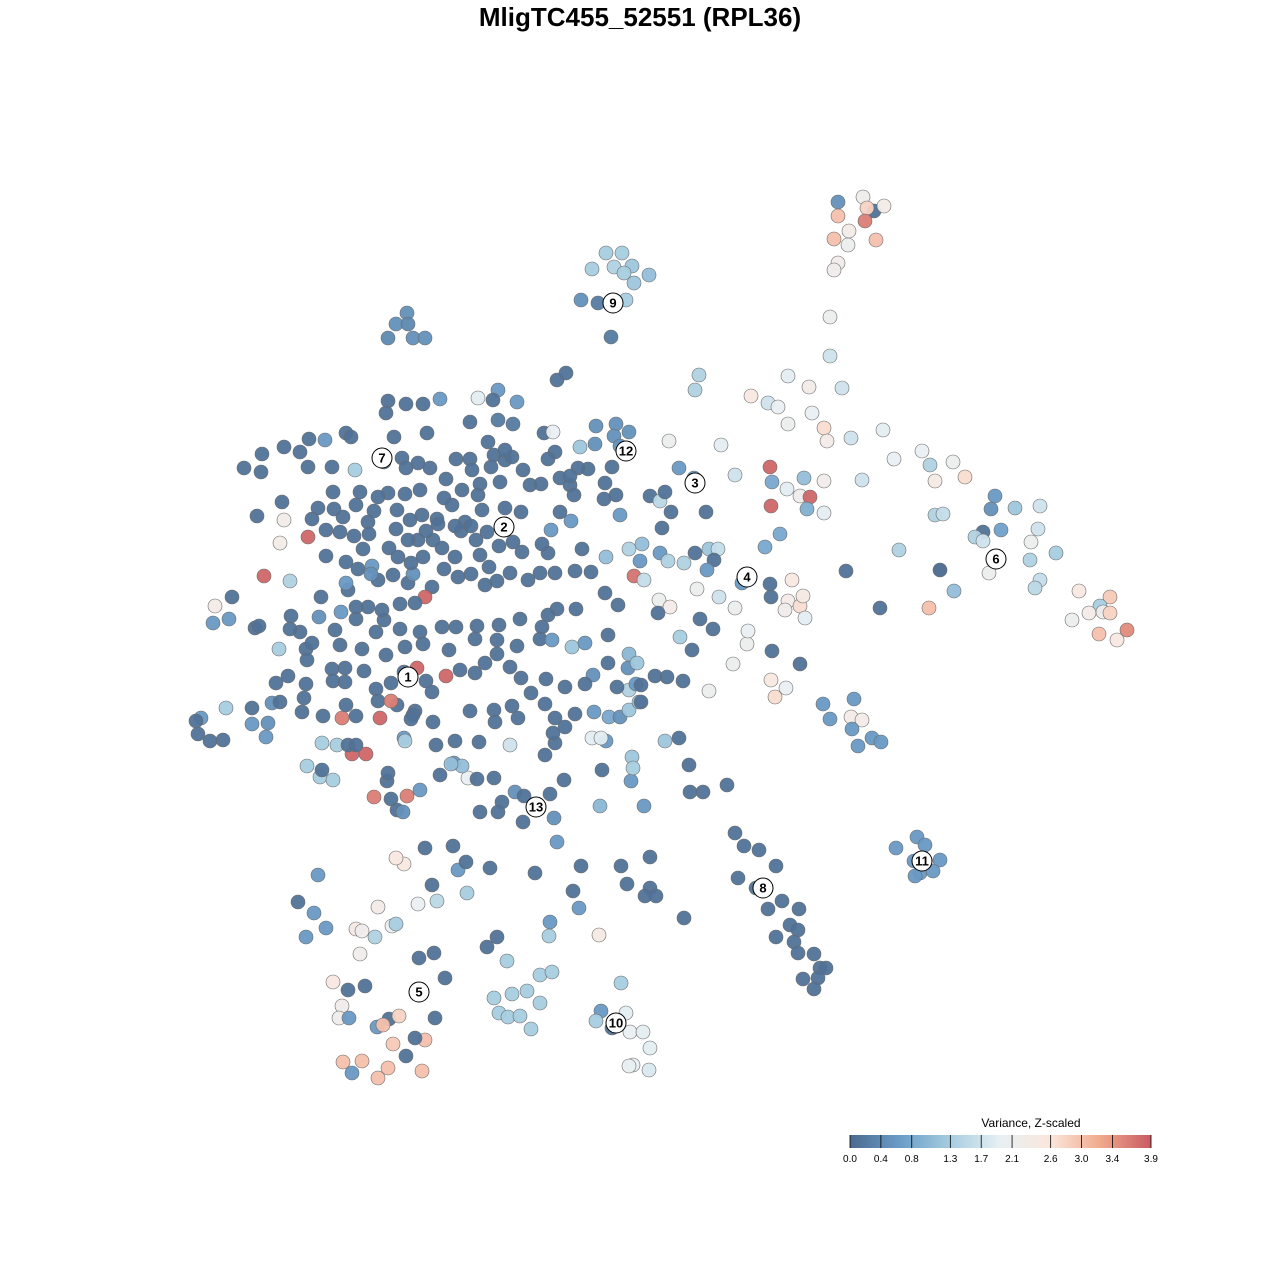 This screenshot has height=1280, width=1280. What do you see at coordinates (536, 807) in the screenshot?
I see `cluster-label-text: 13` at bounding box center [536, 807].